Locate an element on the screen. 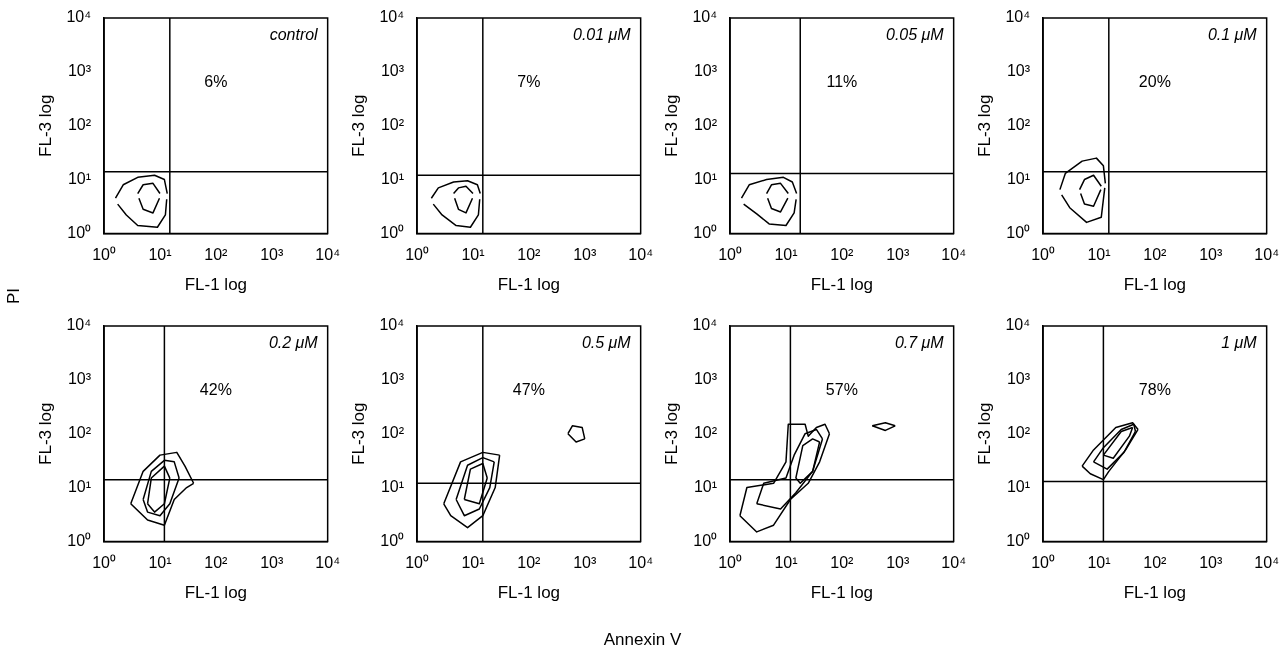 The height and width of the screenshot is (668, 1285). text: PI is located at coordinates (14, 296).